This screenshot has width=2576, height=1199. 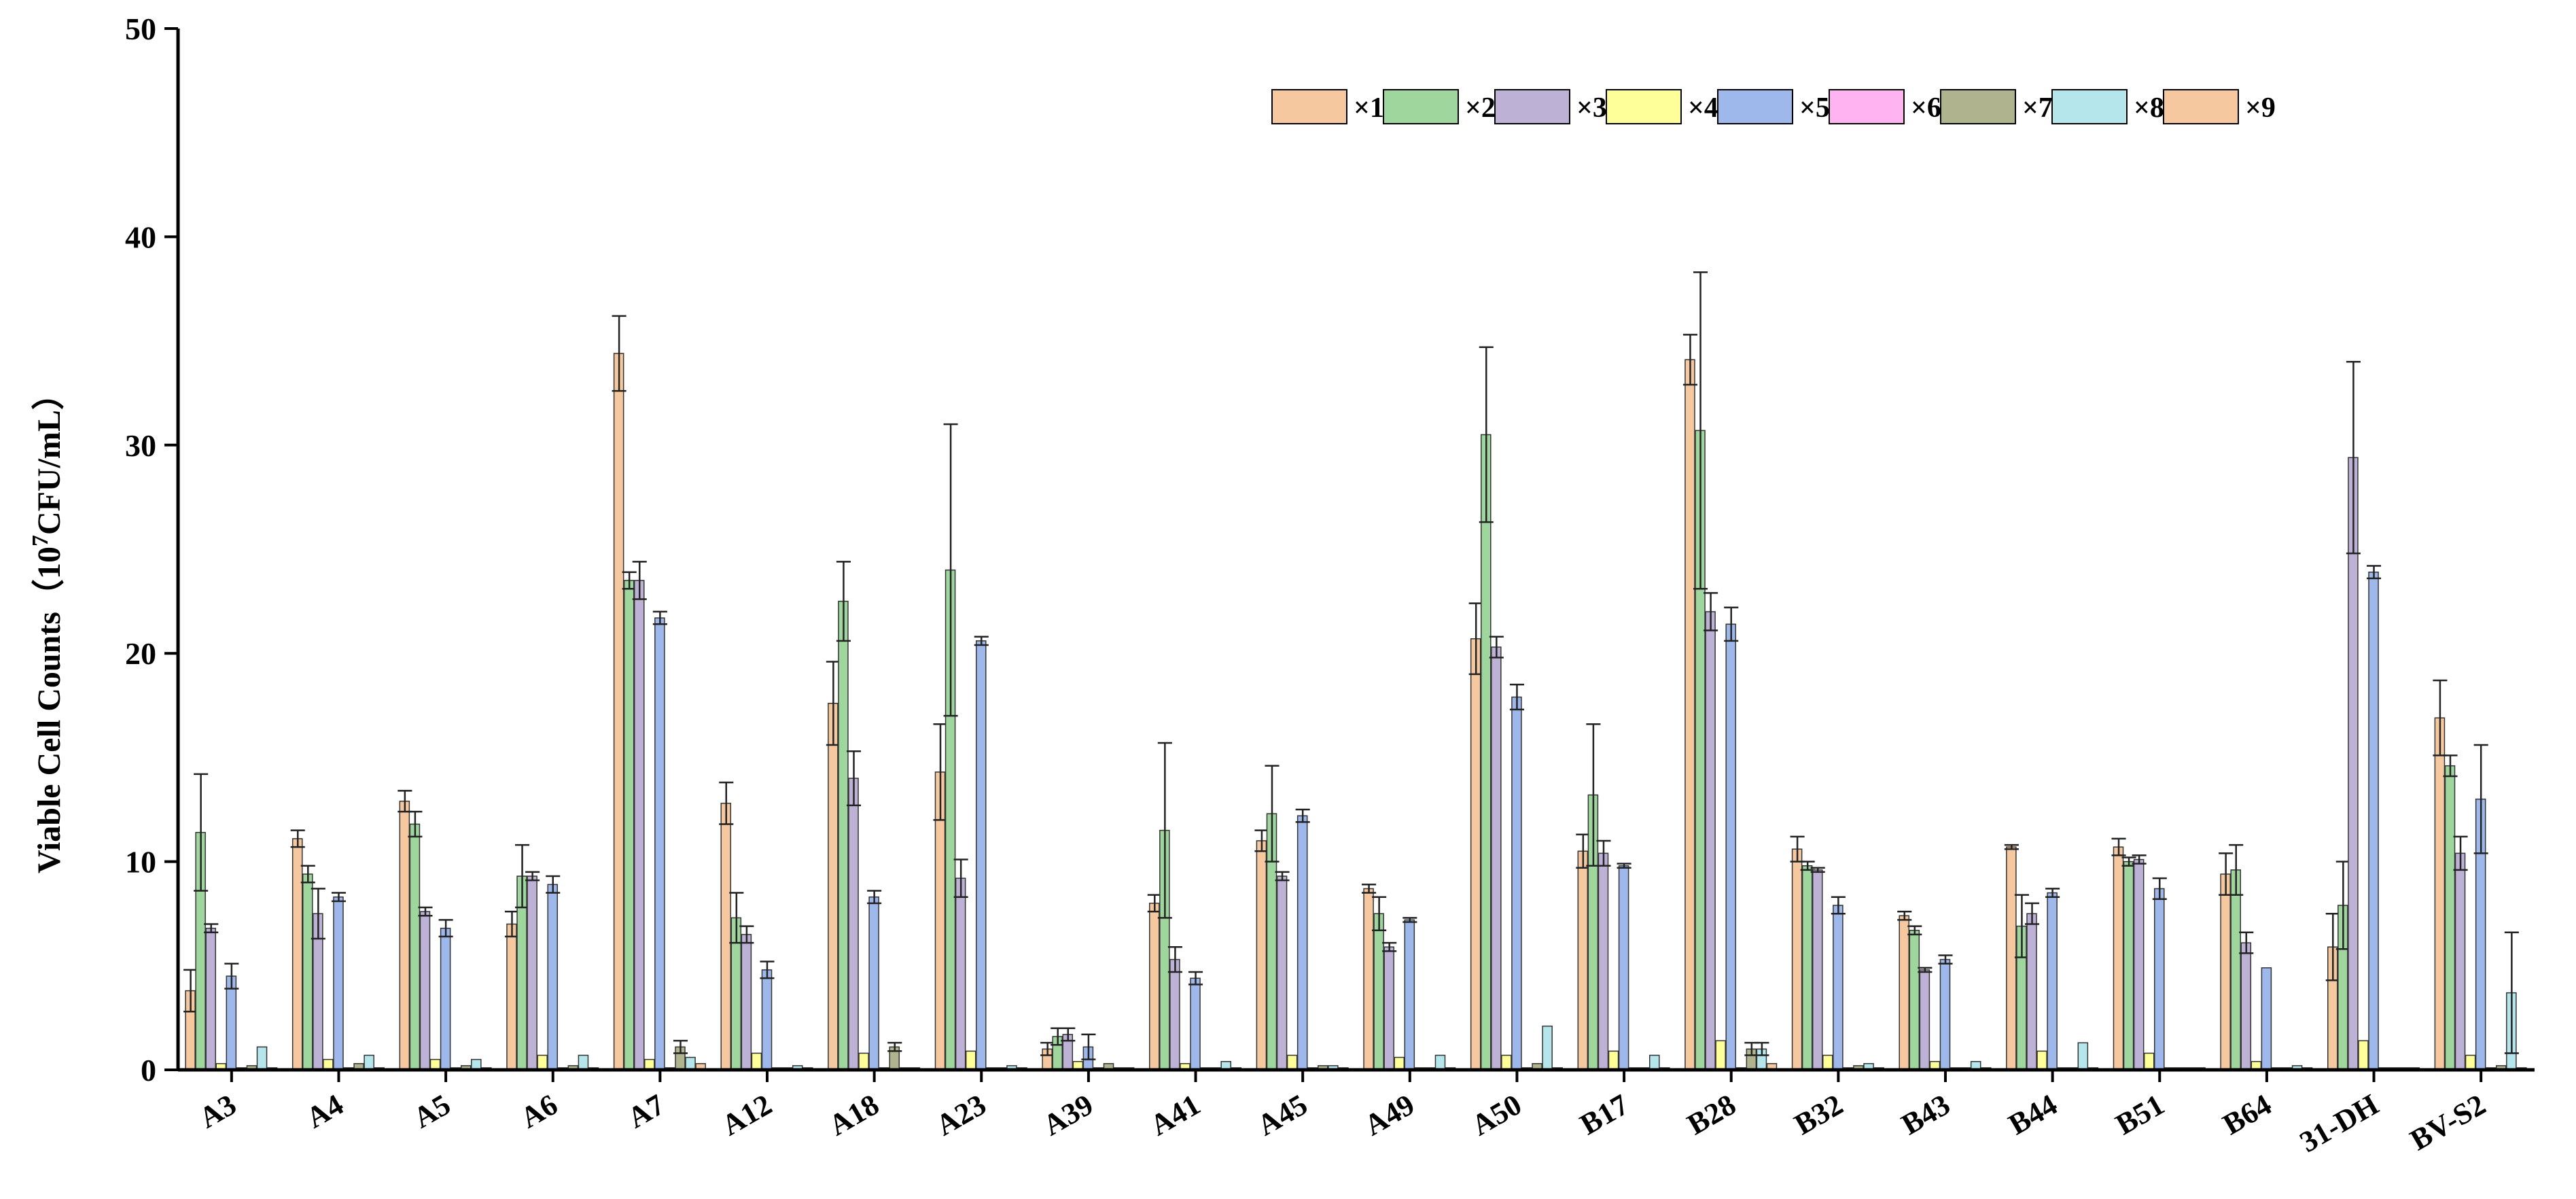 I want to click on y-tick-label: 30, so click(x=140, y=445).